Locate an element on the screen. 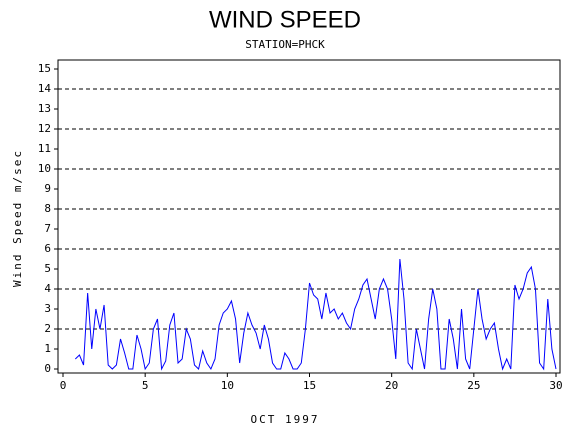 This screenshot has width=570, height=430. y-tick-label: 5 is located at coordinates (47, 268).